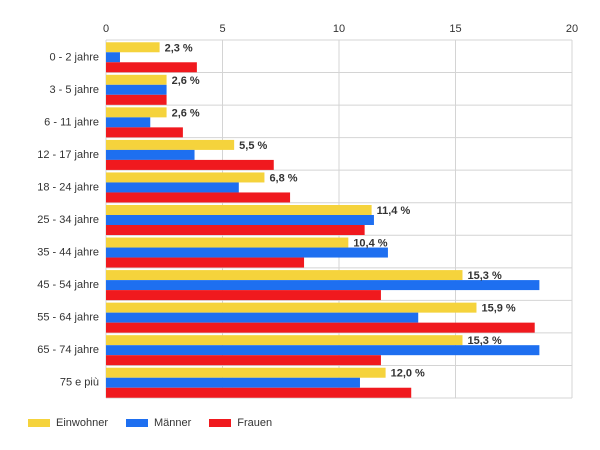 The width and height of the screenshot is (600, 450). What do you see at coordinates (370, 244) in the screenshot?
I see `data-label: 10,4 %` at bounding box center [370, 244].